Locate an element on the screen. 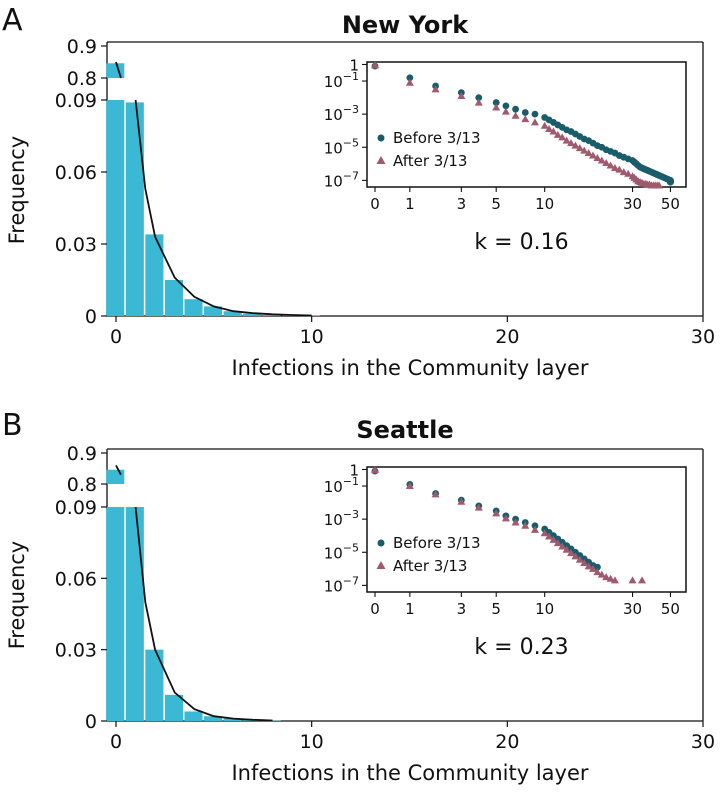  y-tick-label: 0.03 is located at coordinates (76, 245).